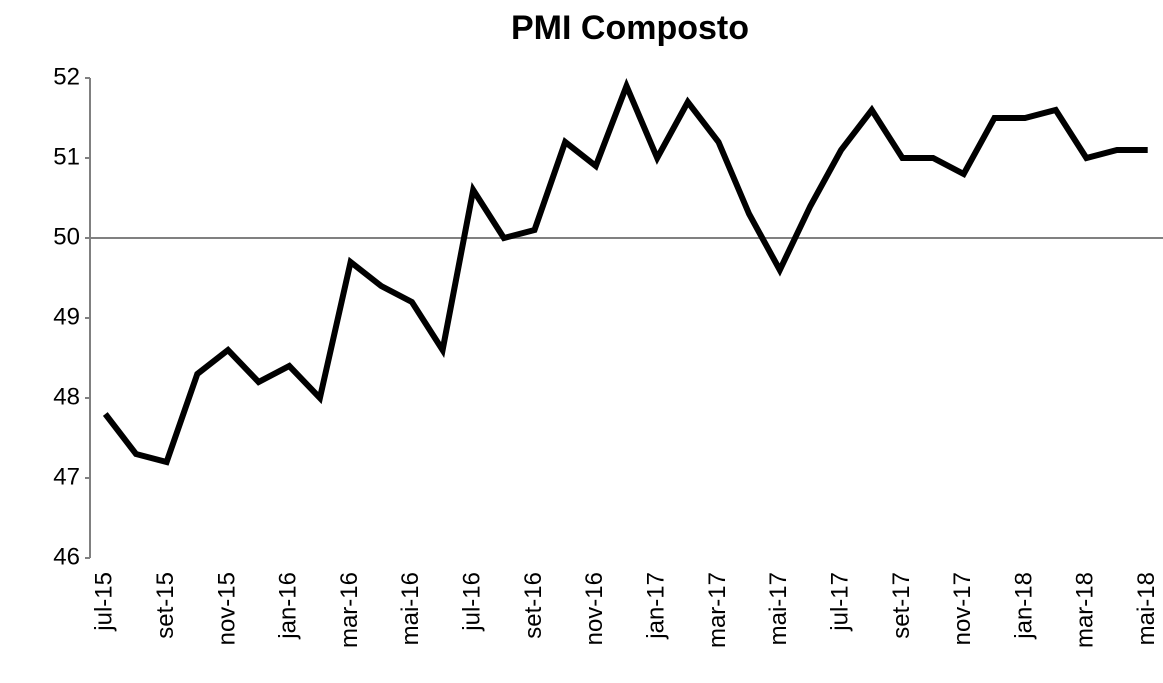 The image size is (1163, 683). I want to click on x-tick-label: jul-16, so click(472, 602).